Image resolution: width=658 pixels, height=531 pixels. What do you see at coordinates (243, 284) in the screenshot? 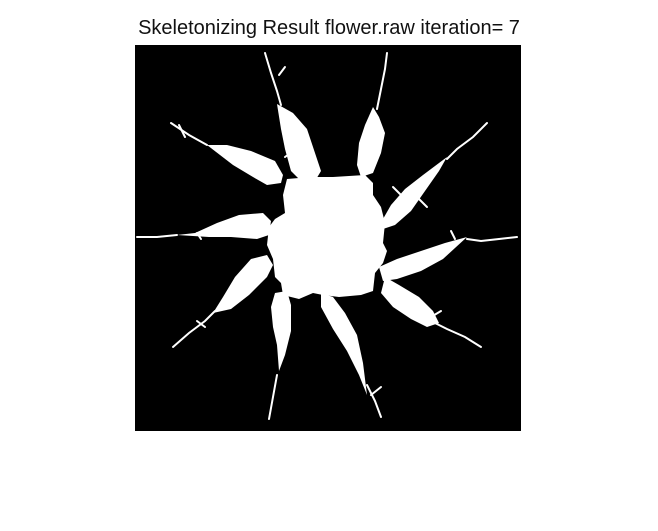
I see `petal-left-lower` at bounding box center [243, 284].